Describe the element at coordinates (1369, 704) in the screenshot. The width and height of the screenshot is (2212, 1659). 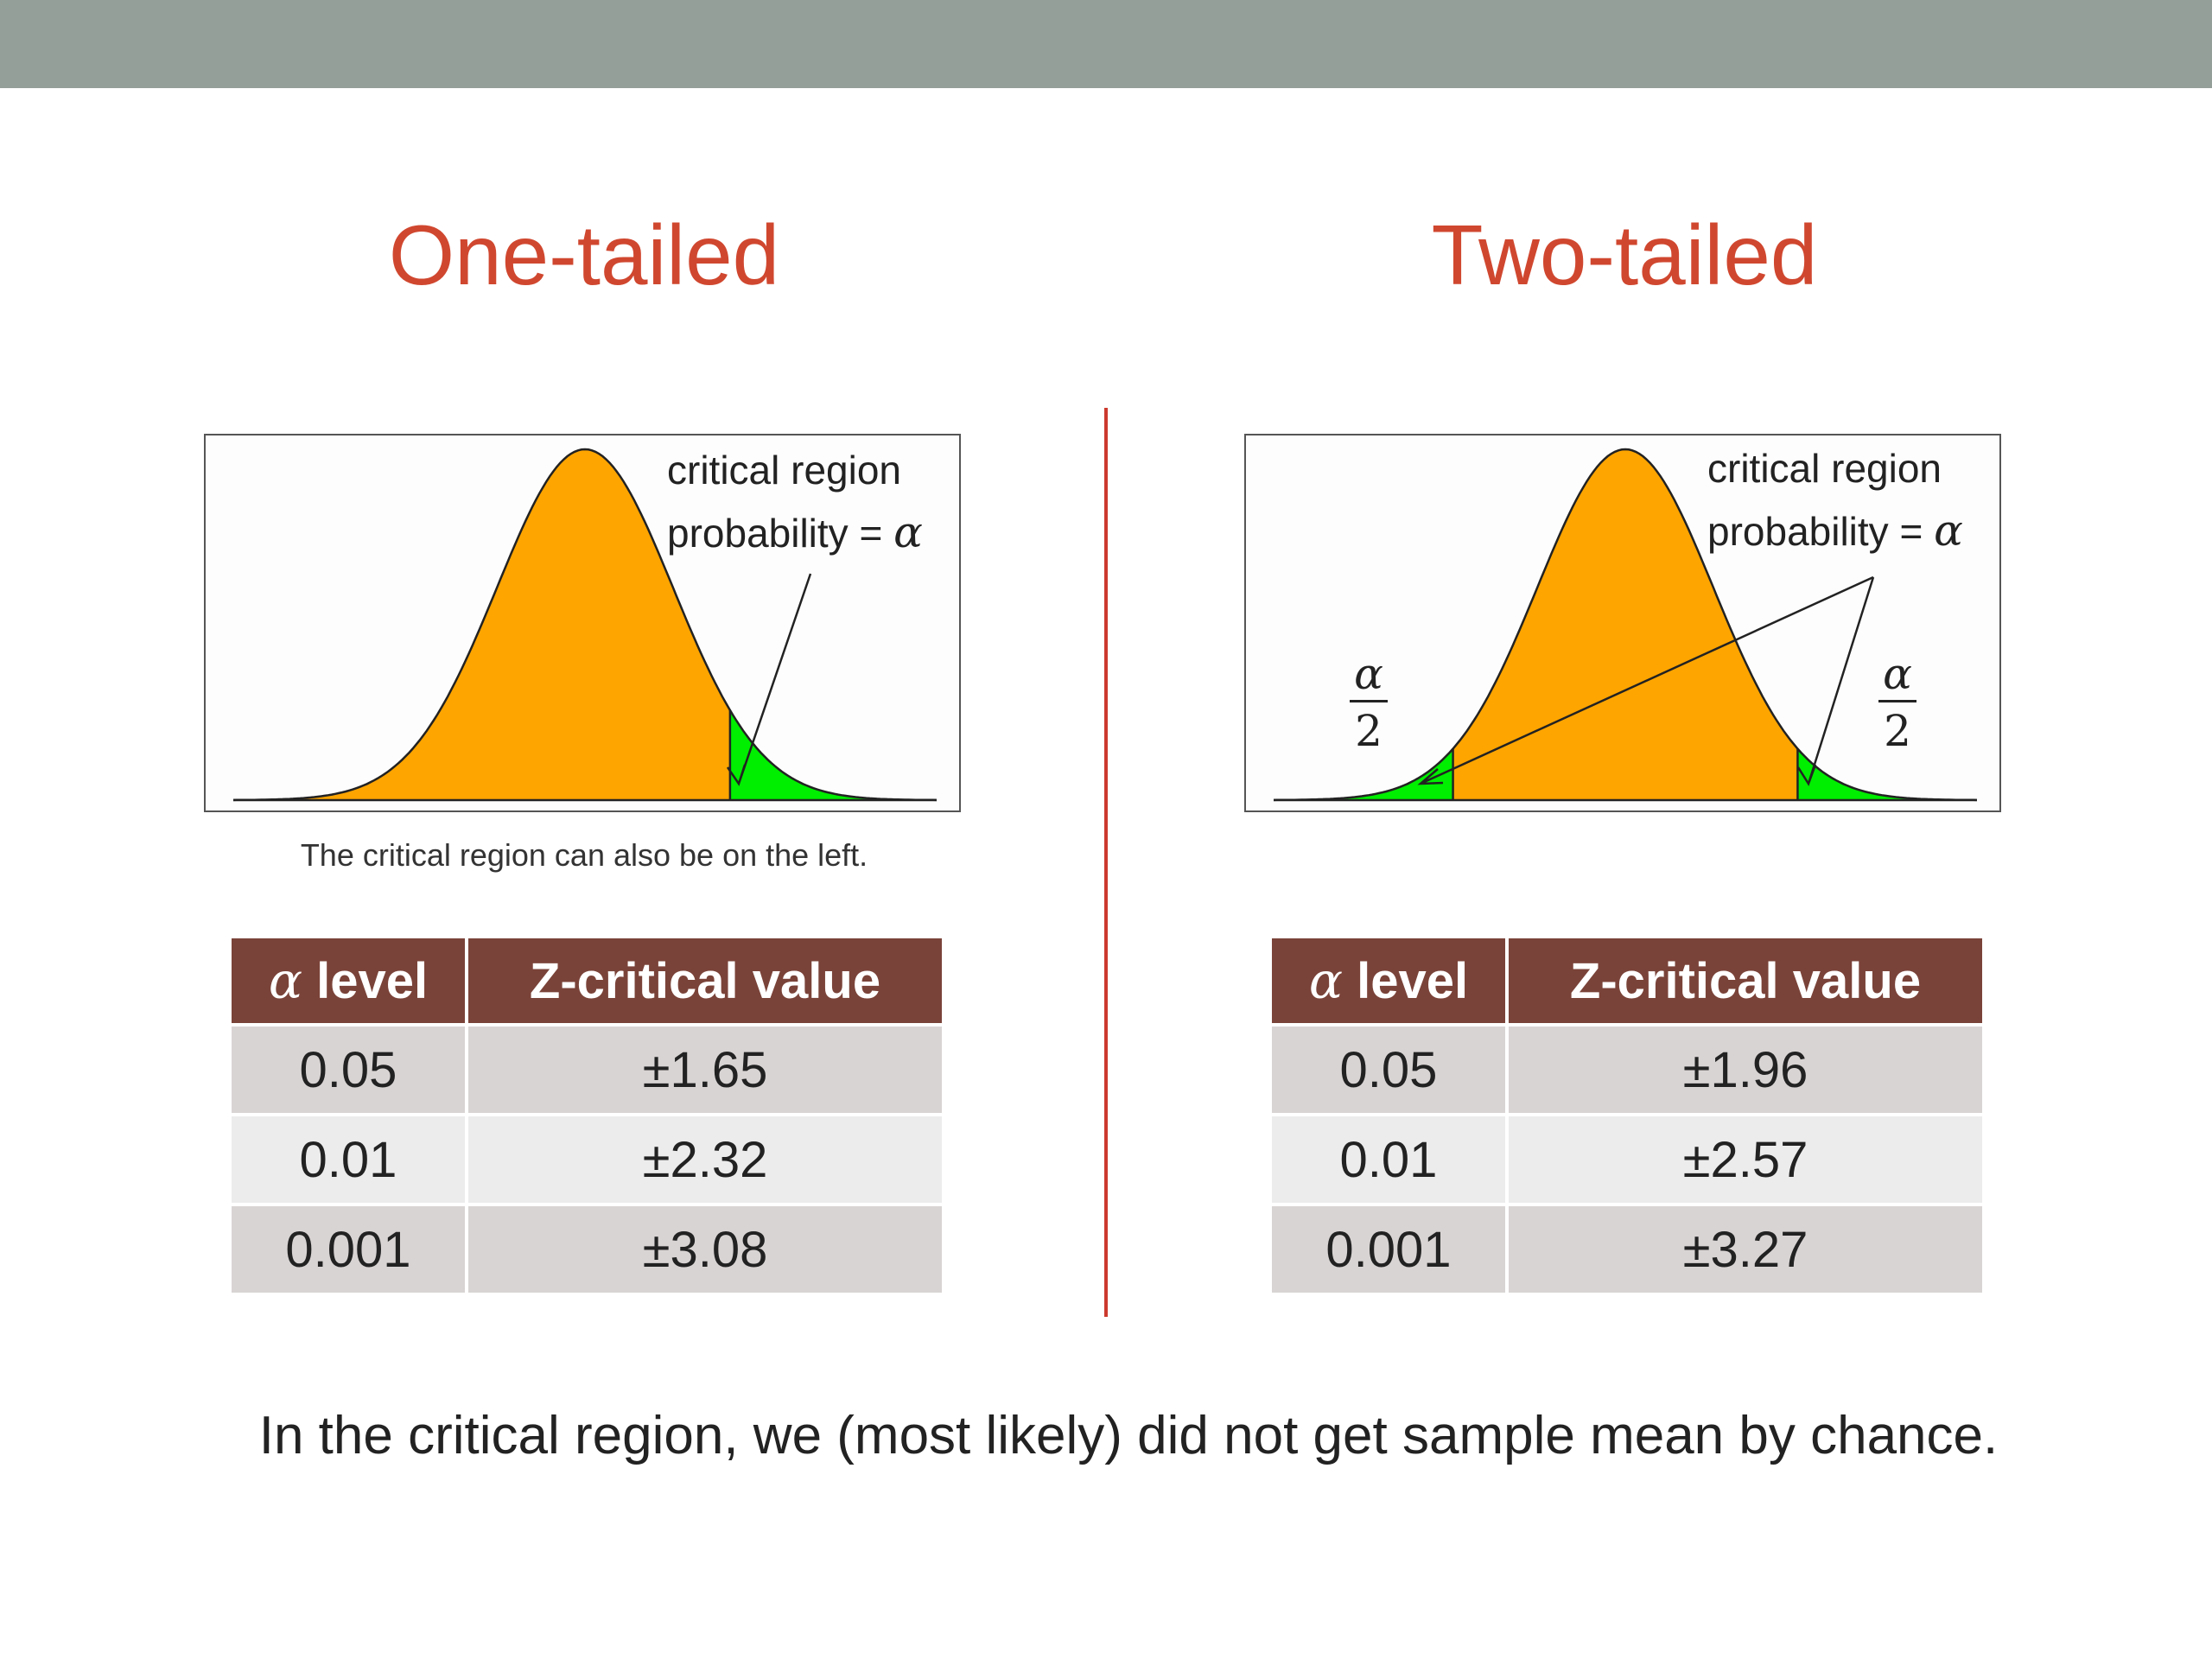
I see `left-tail-fraction: α 2` at that location.